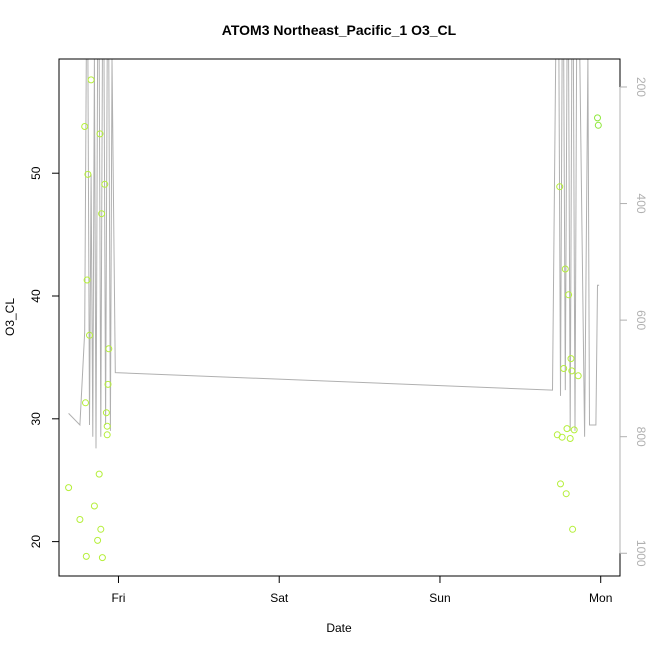 Image resolution: width=650 pixels, height=655 pixels. Describe the element at coordinates (10, 317) in the screenshot. I see `y-axis-label: O3_CL` at that location.